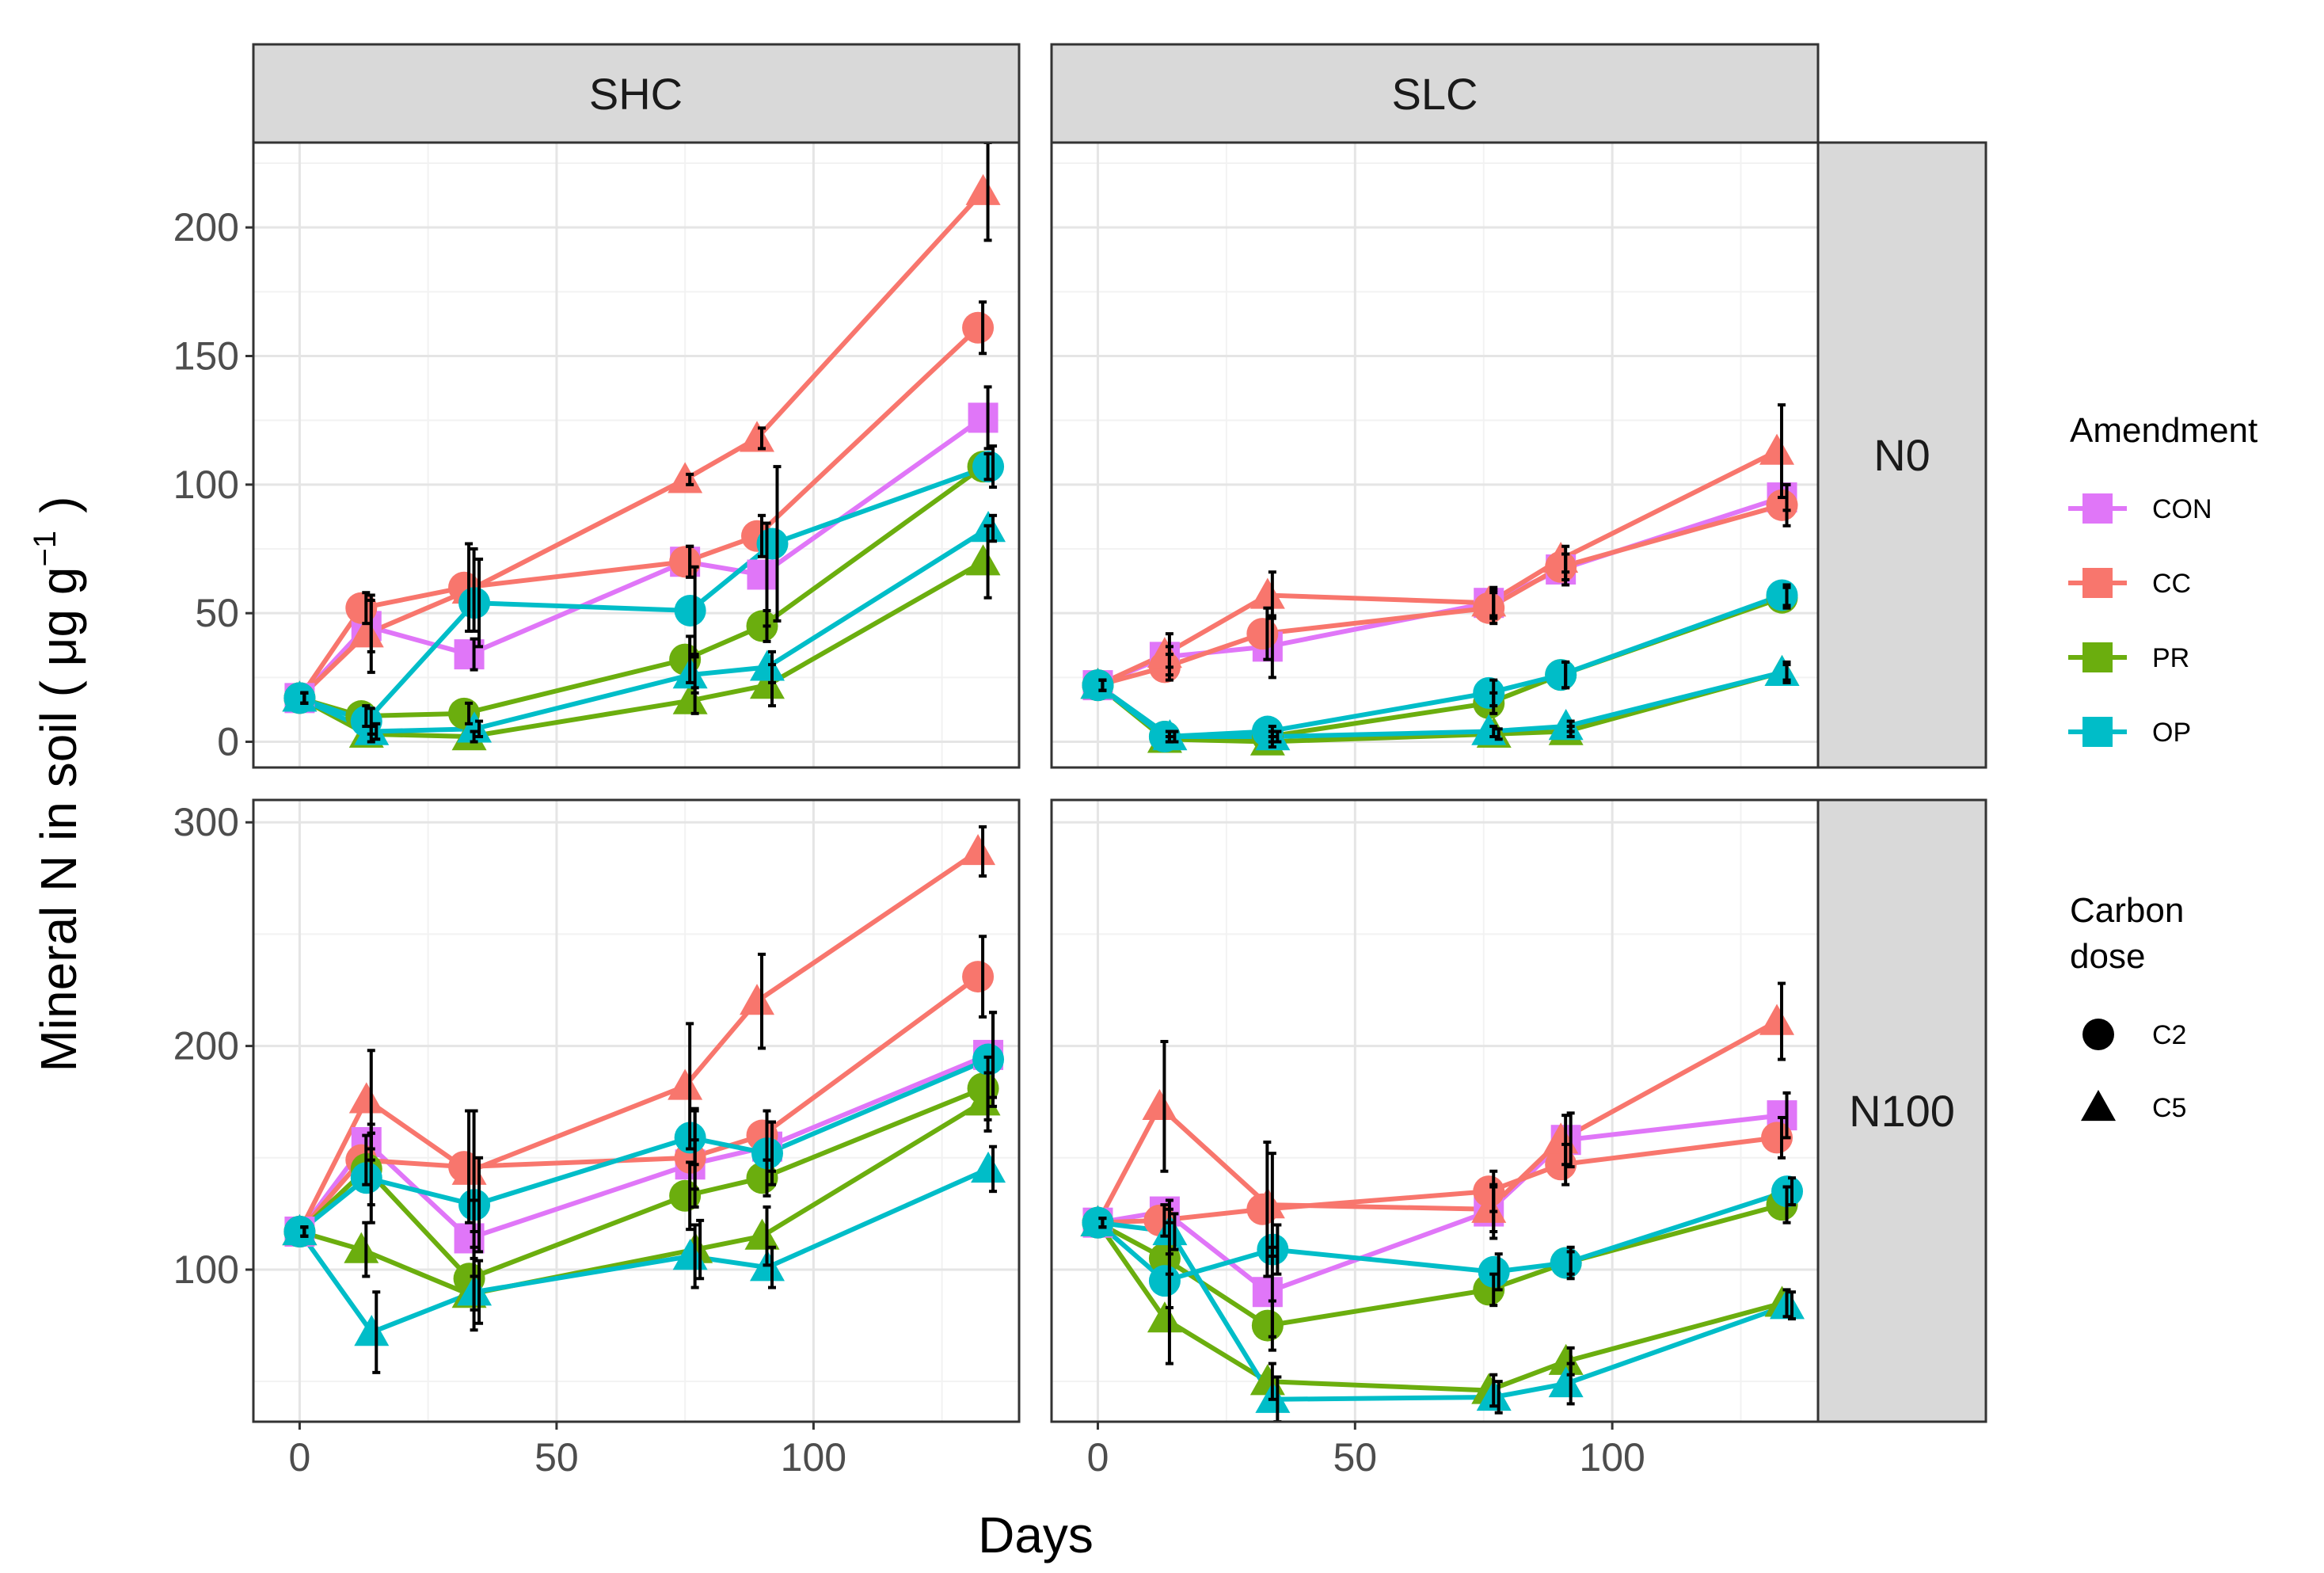  Describe the element at coordinates (2182, 509) in the screenshot. I see `legend-label-con: CON` at that location.